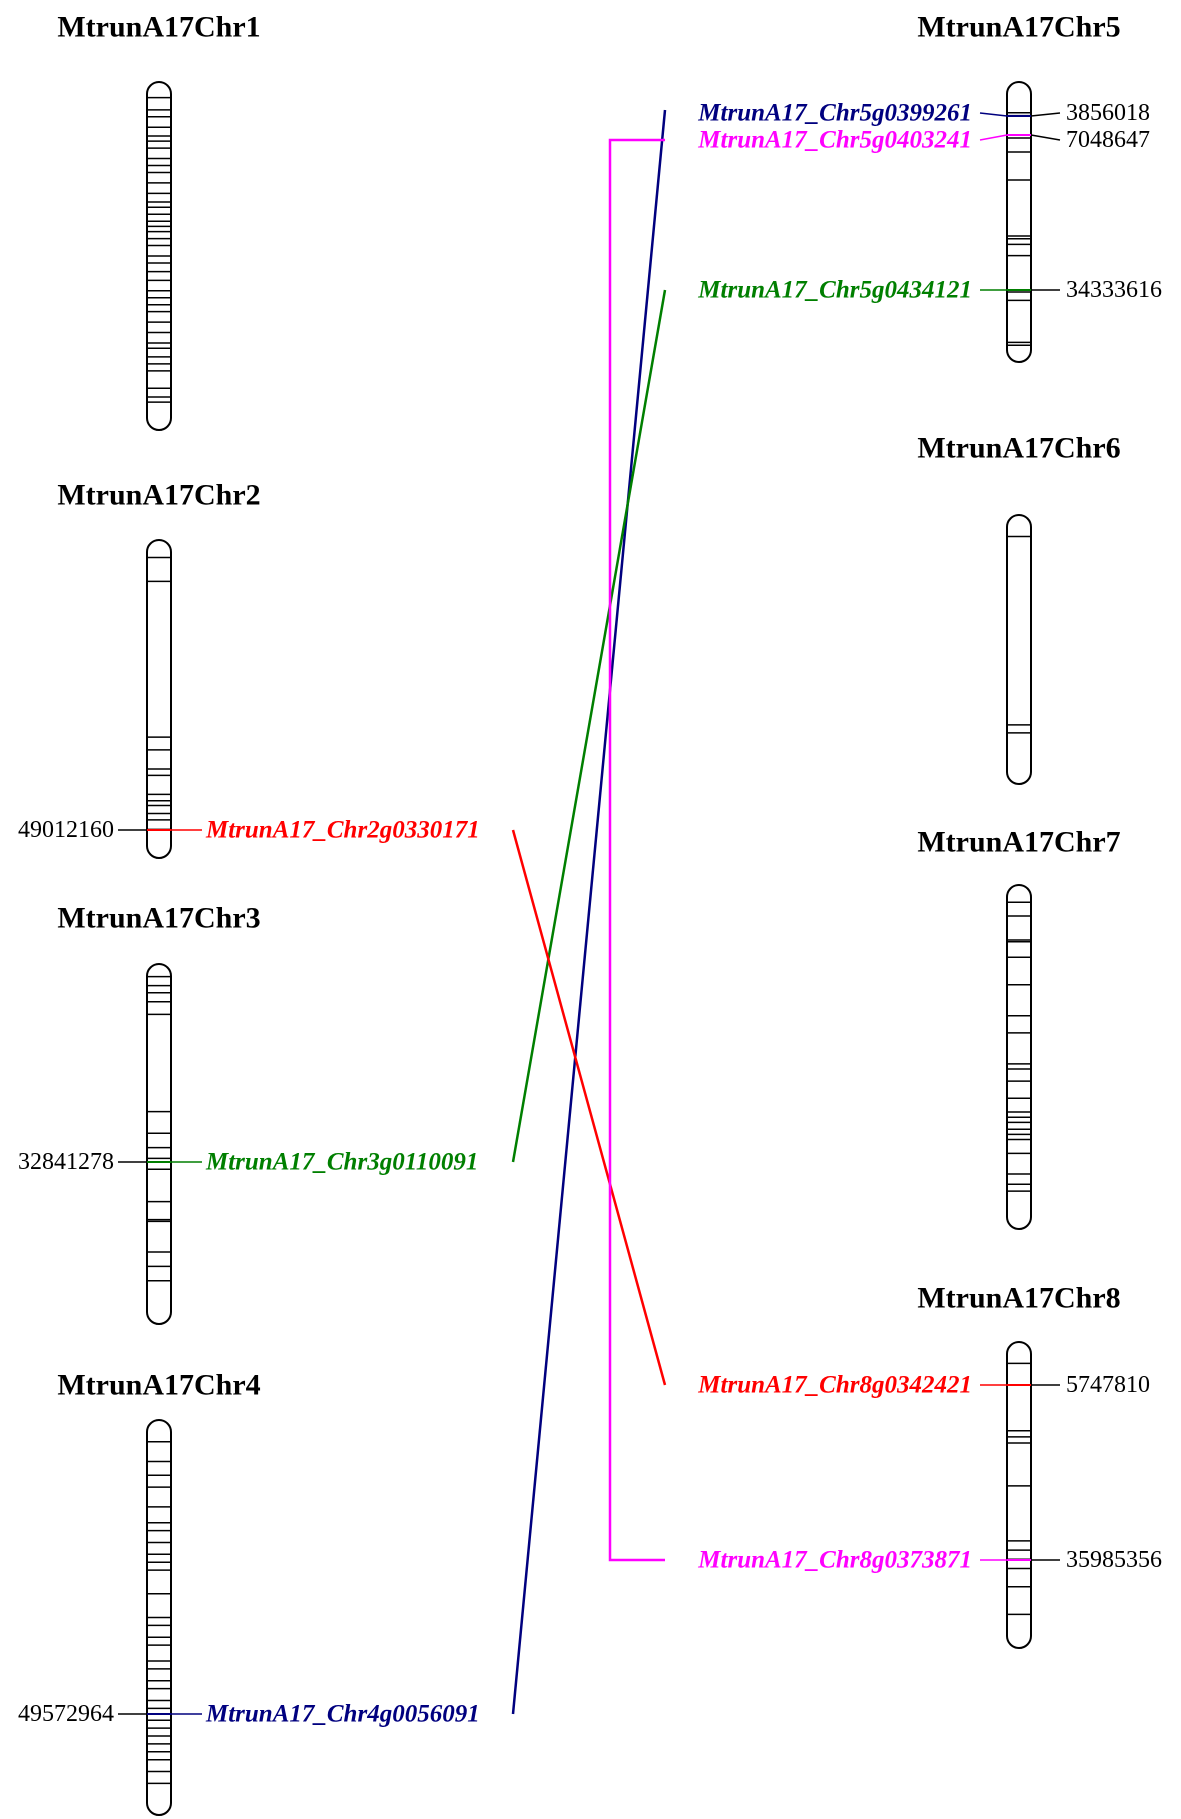 This screenshot has width=1181, height=1819. I want to click on chromosome-chr8: MtrunA17Chr8, so click(1019, 1465).